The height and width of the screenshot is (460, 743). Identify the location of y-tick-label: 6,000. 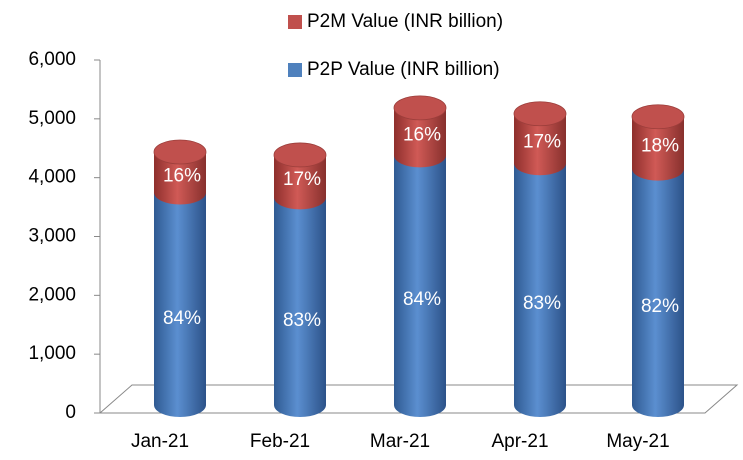
(52, 59).